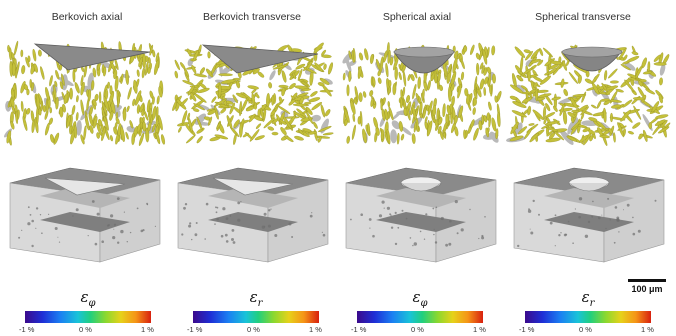 The height and width of the screenshot is (336, 676). I want to click on spherical-indenter-transverse, so click(592, 59).